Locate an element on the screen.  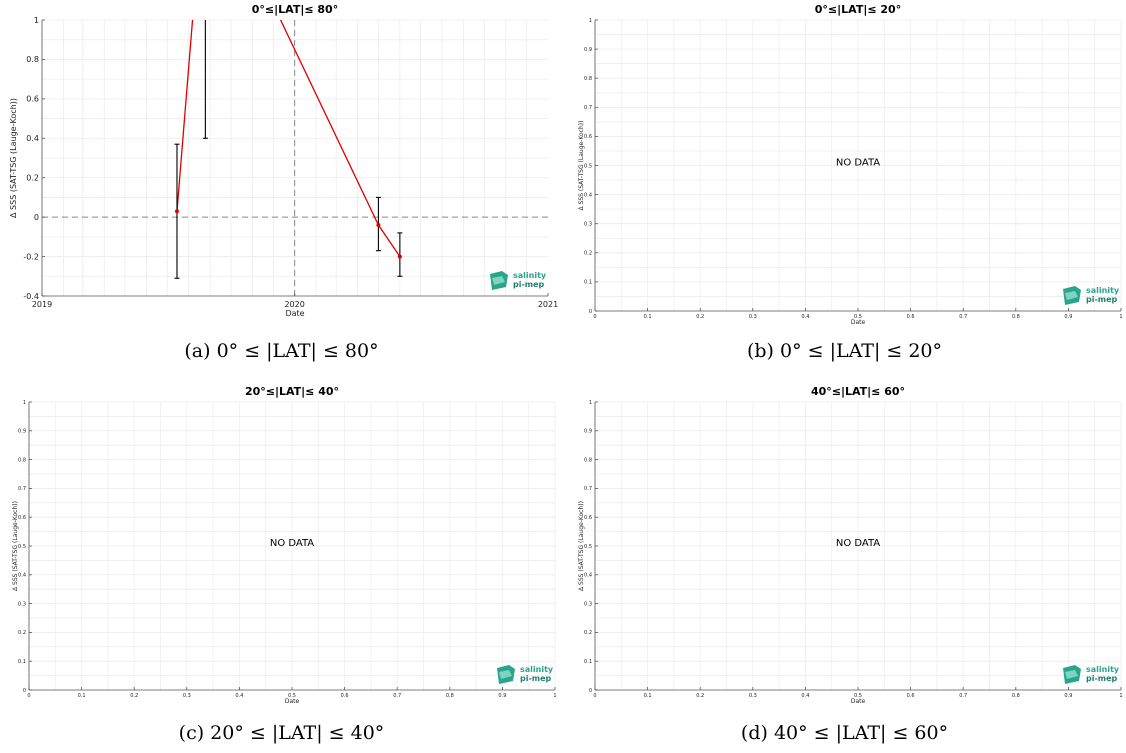
y-tick-label: -0.2 is located at coordinates (31, 256).